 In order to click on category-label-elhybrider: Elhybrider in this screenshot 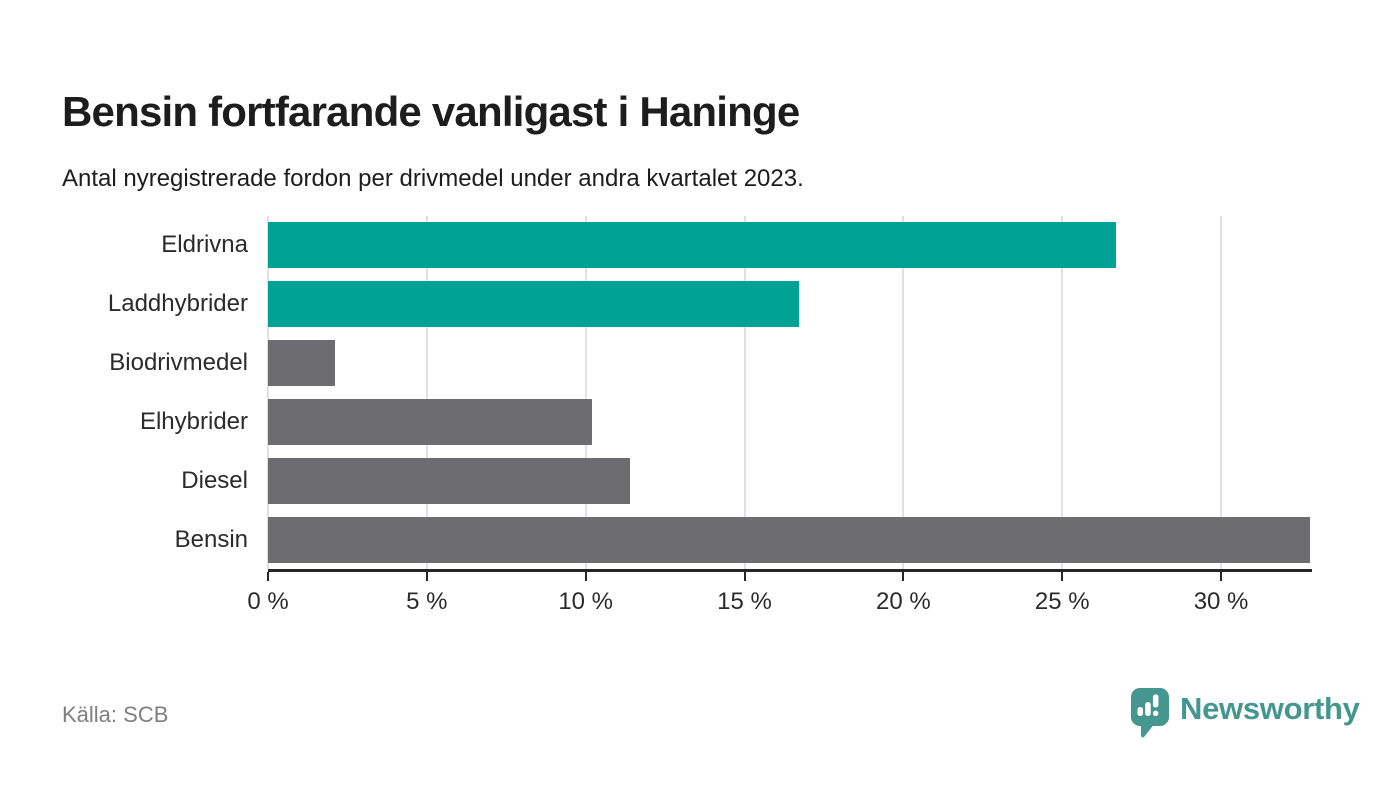, I will do `click(193, 421)`.